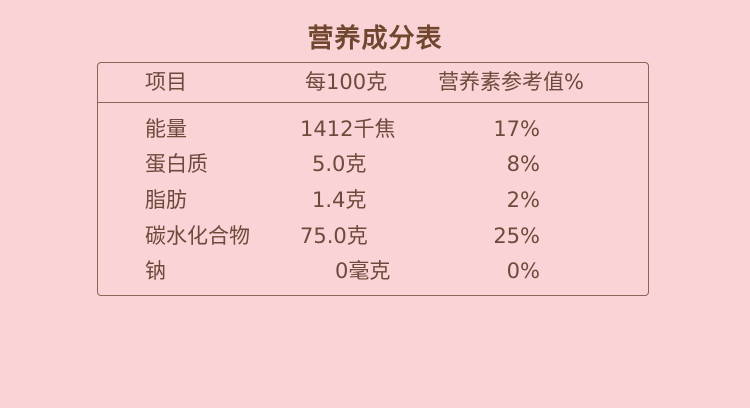 The image size is (750, 408). What do you see at coordinates (197, 236) in the screenshot?
I see `row-item: 碳水化合物` at bounding box center [197, 236].